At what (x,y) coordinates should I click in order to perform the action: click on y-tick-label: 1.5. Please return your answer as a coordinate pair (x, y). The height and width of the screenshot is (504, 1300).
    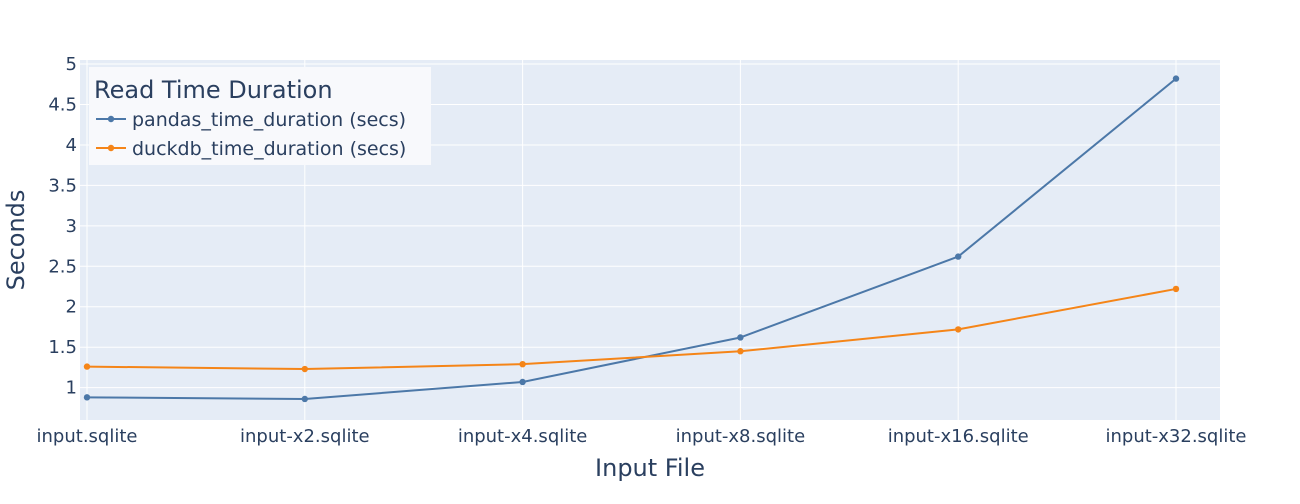
    Looking at the image, I should click on (62, 347).